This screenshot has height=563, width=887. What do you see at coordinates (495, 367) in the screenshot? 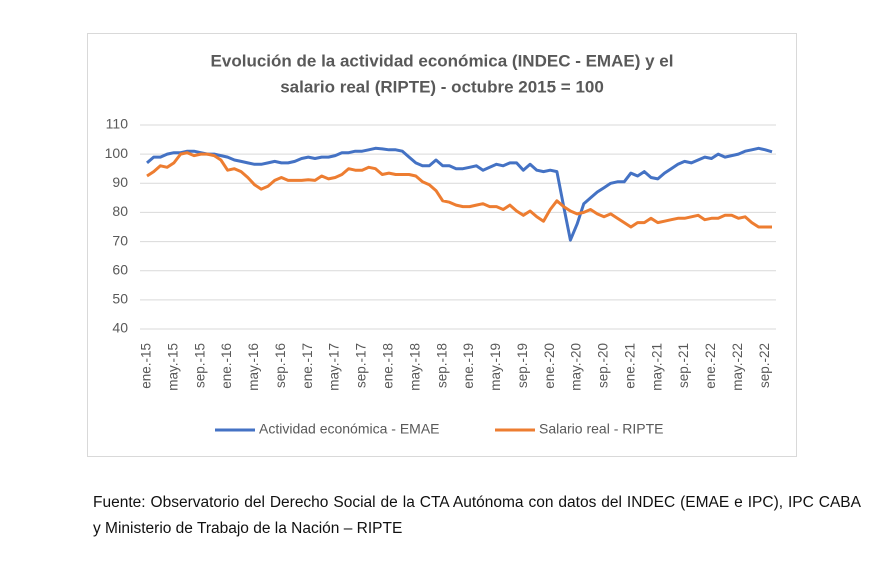
I see `x-tick-label: may.-19` at bounding box center [495, 367].